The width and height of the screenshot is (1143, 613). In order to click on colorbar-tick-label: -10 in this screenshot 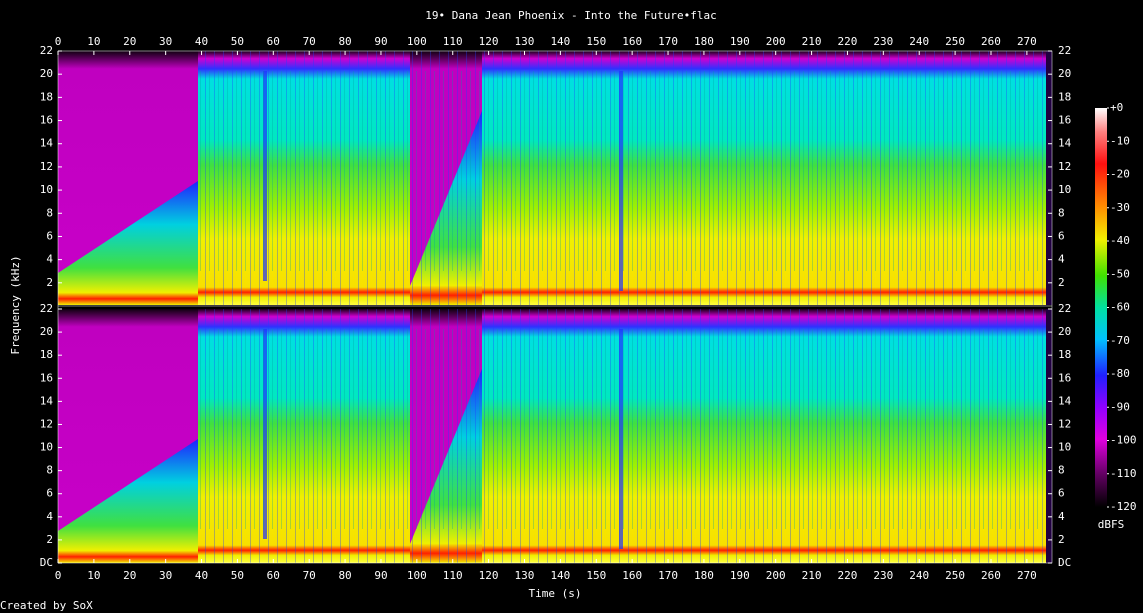, I will do `click(1120, 140)`.